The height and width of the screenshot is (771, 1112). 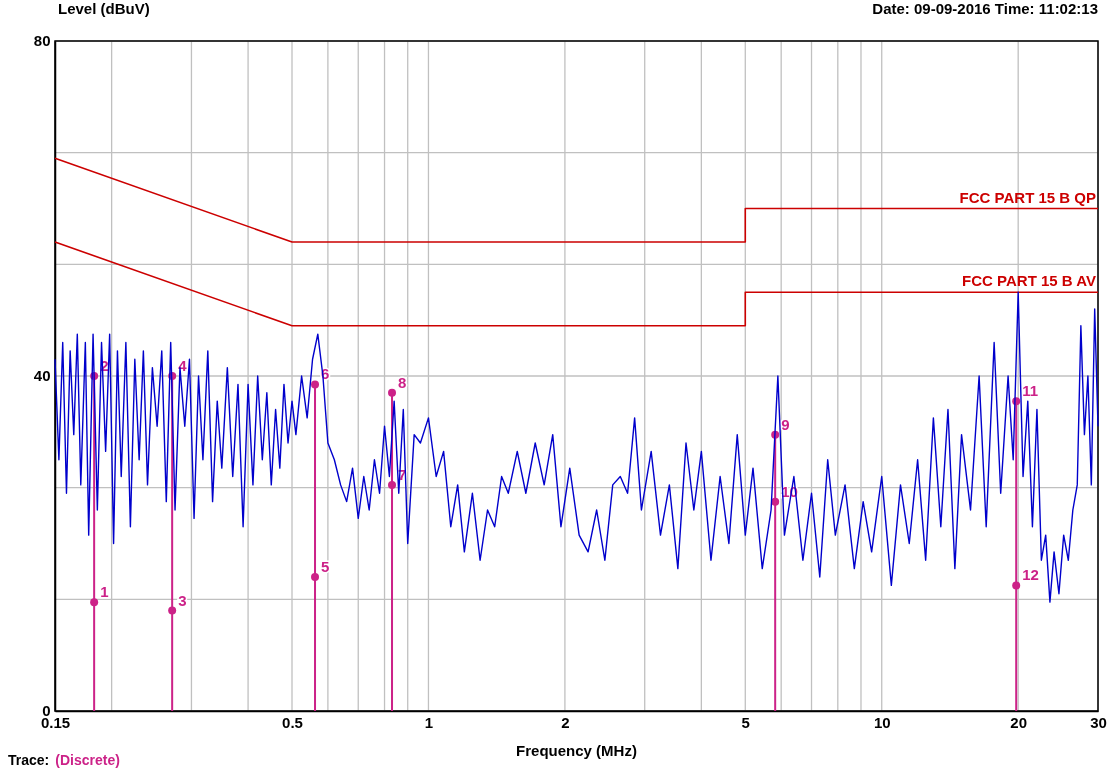 What do you see at coordinates (1029, 281) in the screenshot?
I see `series-label: FCC PART 15 B AV` at bounding box center [1029, 281].